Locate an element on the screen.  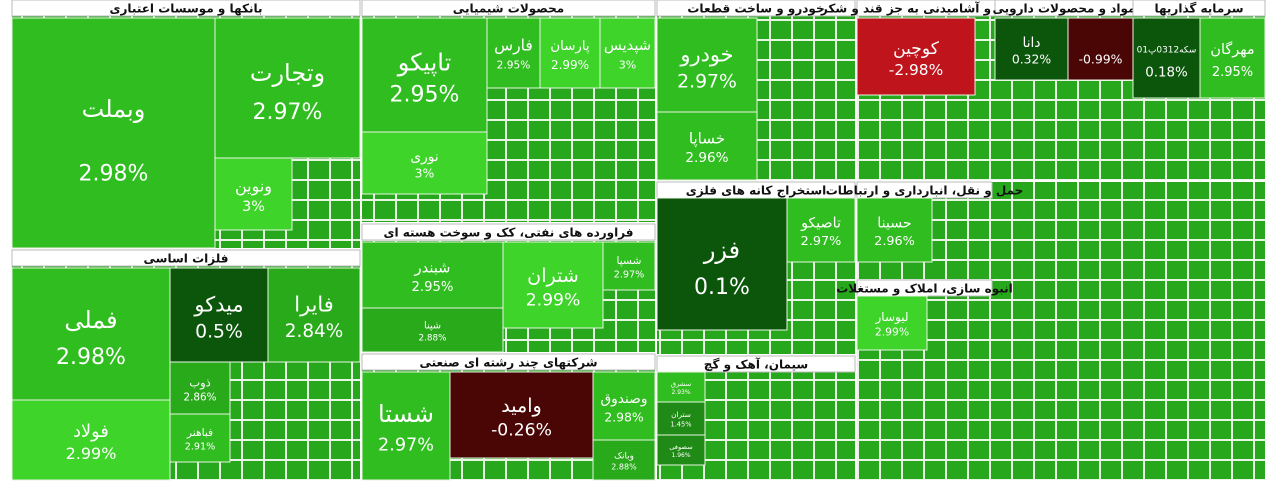
tile-value: -2.98% is located at coordinates (916, 70).